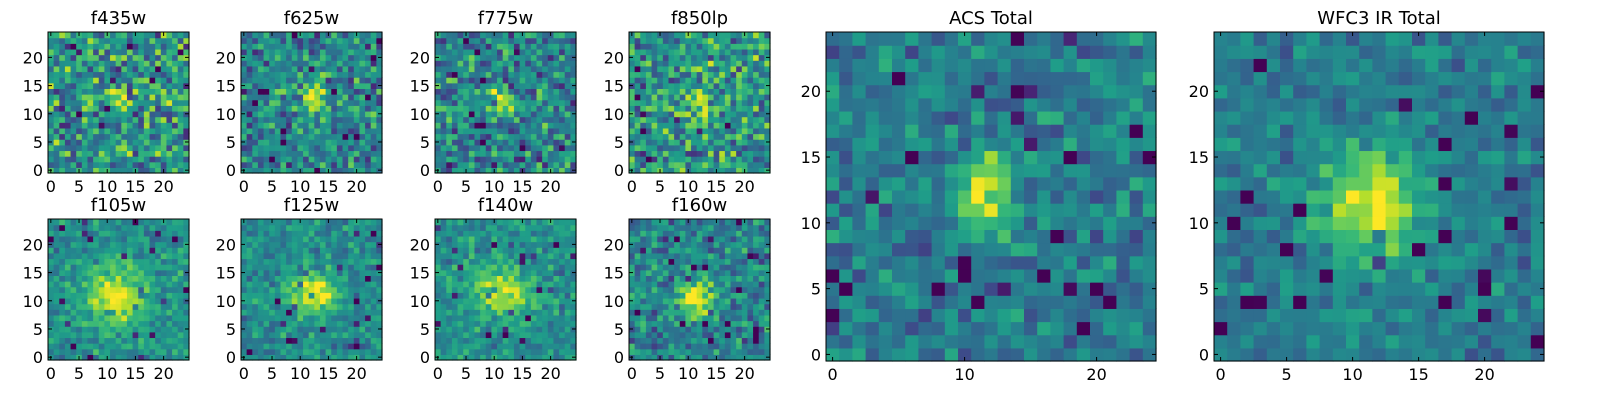 The image size is (1600, 400). Describe the element at coordinates (356, 186) in the screenshot. I see `x-tick-label: 20` at that location.